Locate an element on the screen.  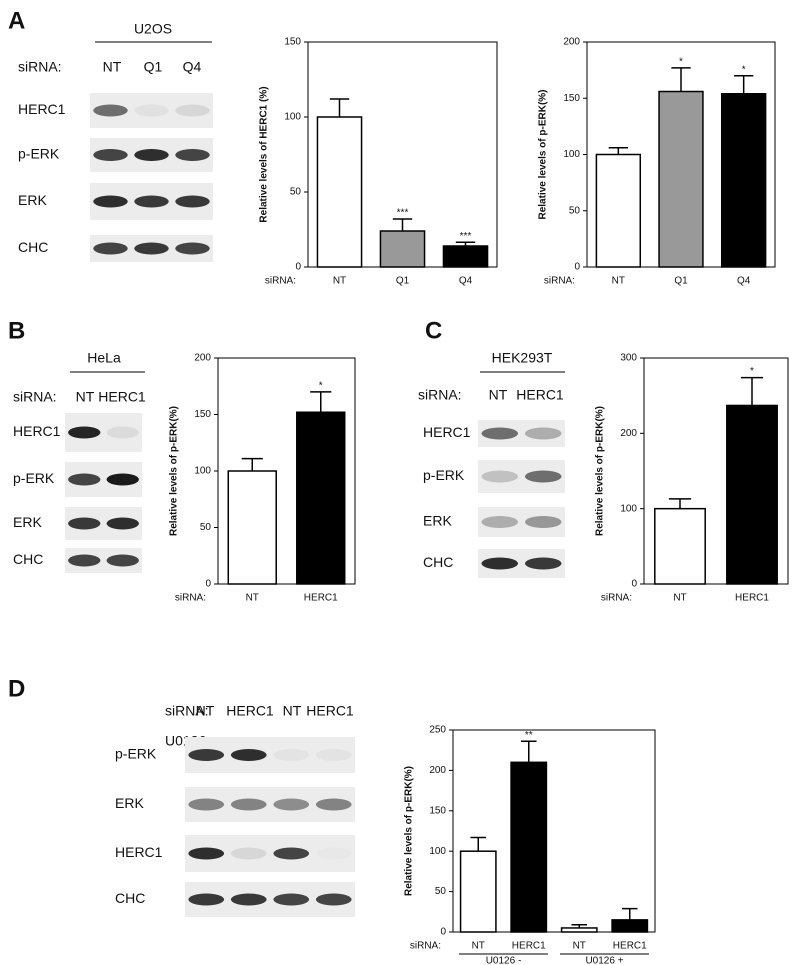
plot-frame is located at coordinates (554, 831).